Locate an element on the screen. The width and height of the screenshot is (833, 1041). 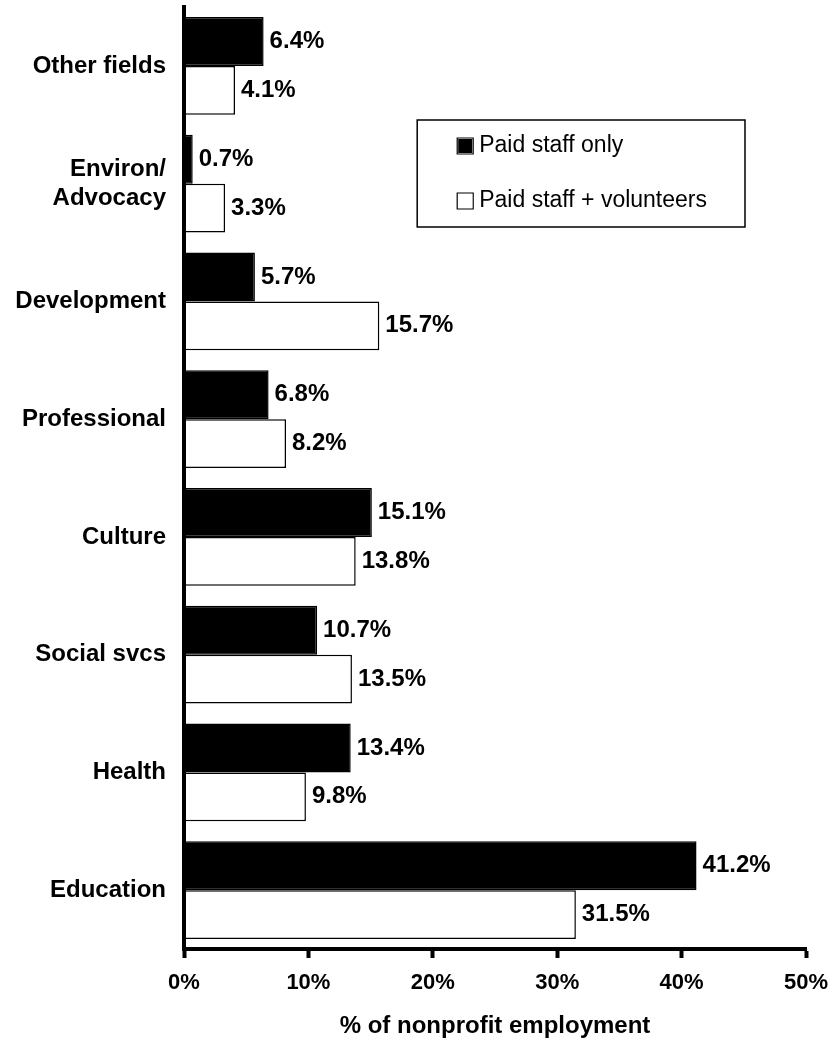
data-label: 6.4% is located at coordinates (297, 40).